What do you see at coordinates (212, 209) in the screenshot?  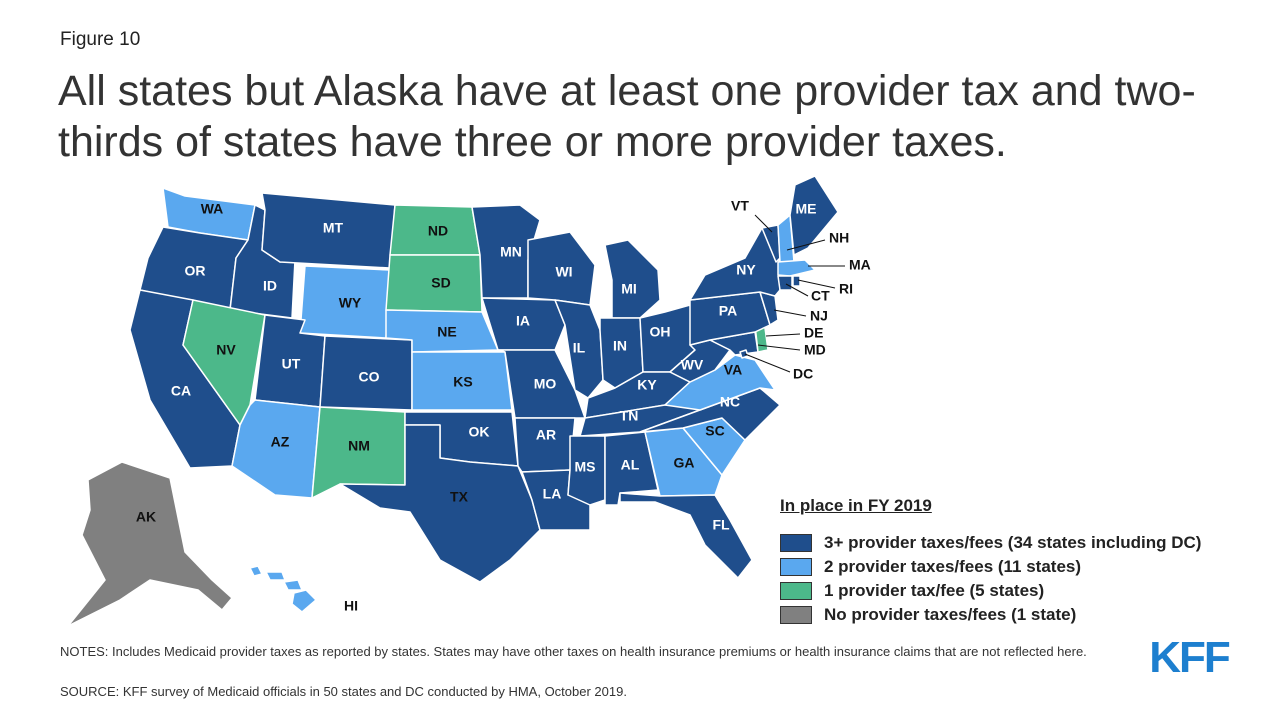 I see `label-WA: WA` at bounding box center [212, 209].